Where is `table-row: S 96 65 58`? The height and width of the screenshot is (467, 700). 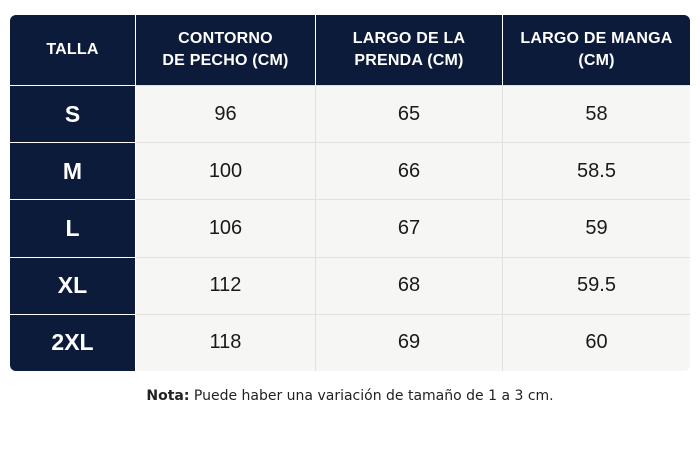
table-row: S 96 65 58 is located at coordinates (350, 114).